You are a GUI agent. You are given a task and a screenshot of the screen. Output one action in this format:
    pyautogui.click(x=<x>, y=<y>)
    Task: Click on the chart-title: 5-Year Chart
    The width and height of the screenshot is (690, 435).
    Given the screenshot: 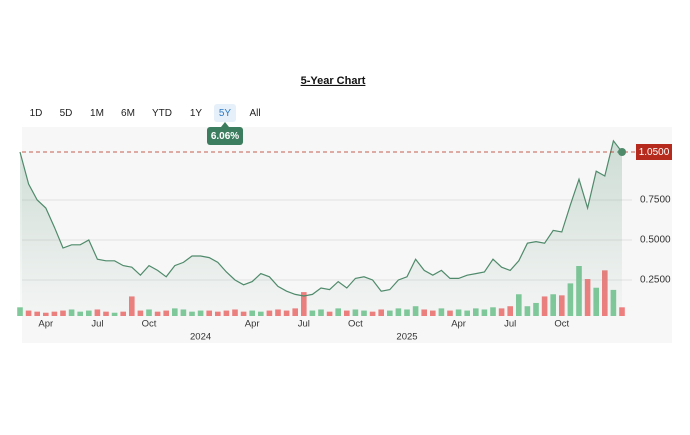 What is the action you would take?
    pyautogui.click(x=333, y=81)
    